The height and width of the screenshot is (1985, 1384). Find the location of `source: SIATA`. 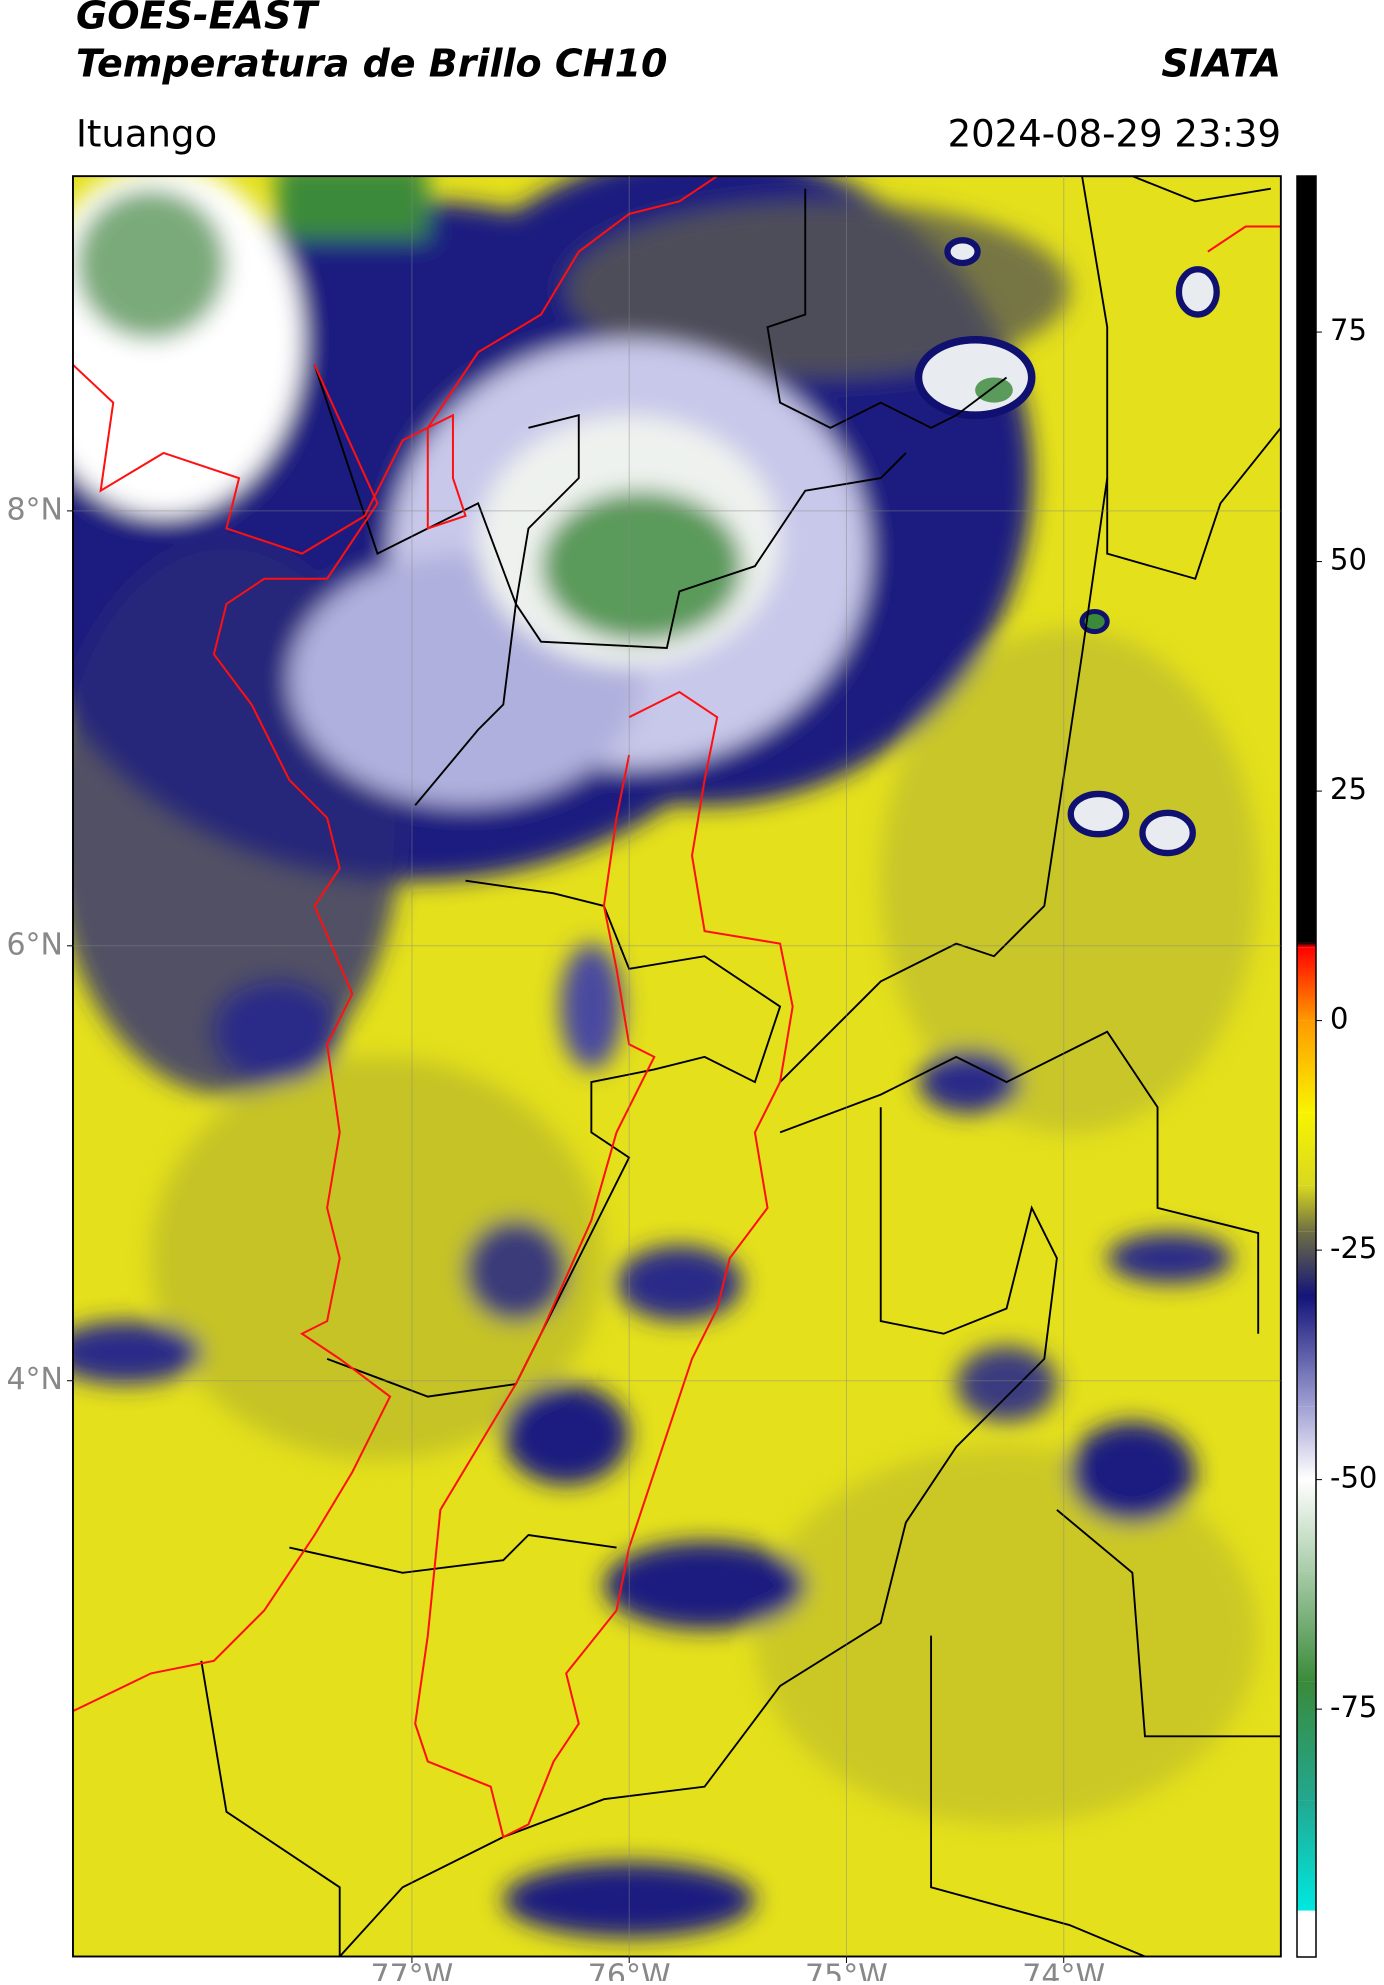

source: SIATA is located at coordinates (1221, 64).